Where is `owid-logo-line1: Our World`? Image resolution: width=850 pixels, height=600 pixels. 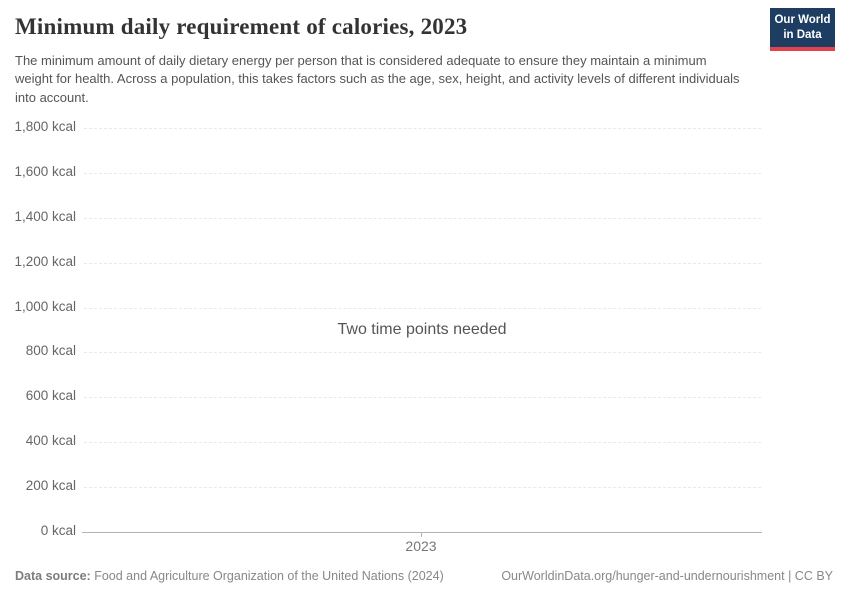
owid-logo-line1: Our World is located at coordinates (802, 20).